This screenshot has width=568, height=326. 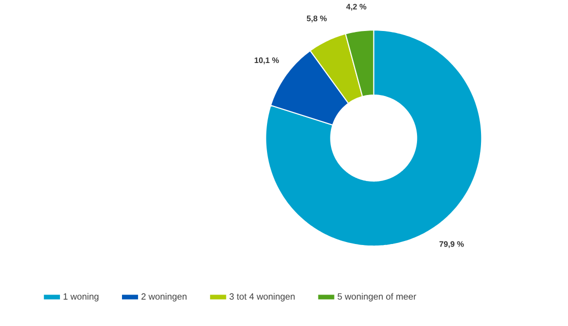 What do you see at coordinates (81, 297) in the screenshot?
I see `legend-label: 1 woning` at bounding box center [81, 297].